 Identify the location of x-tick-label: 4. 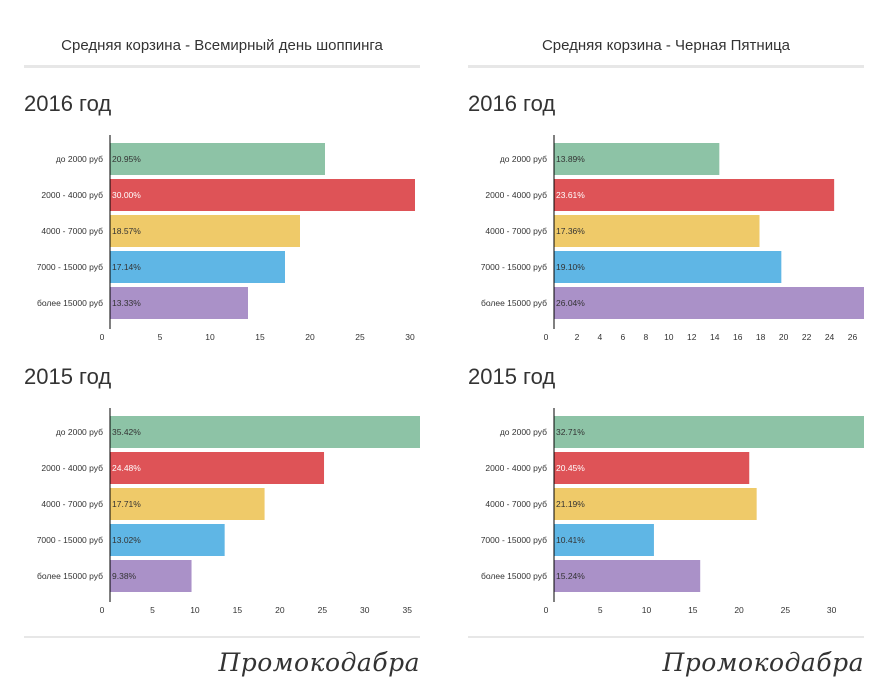
(600, 337).